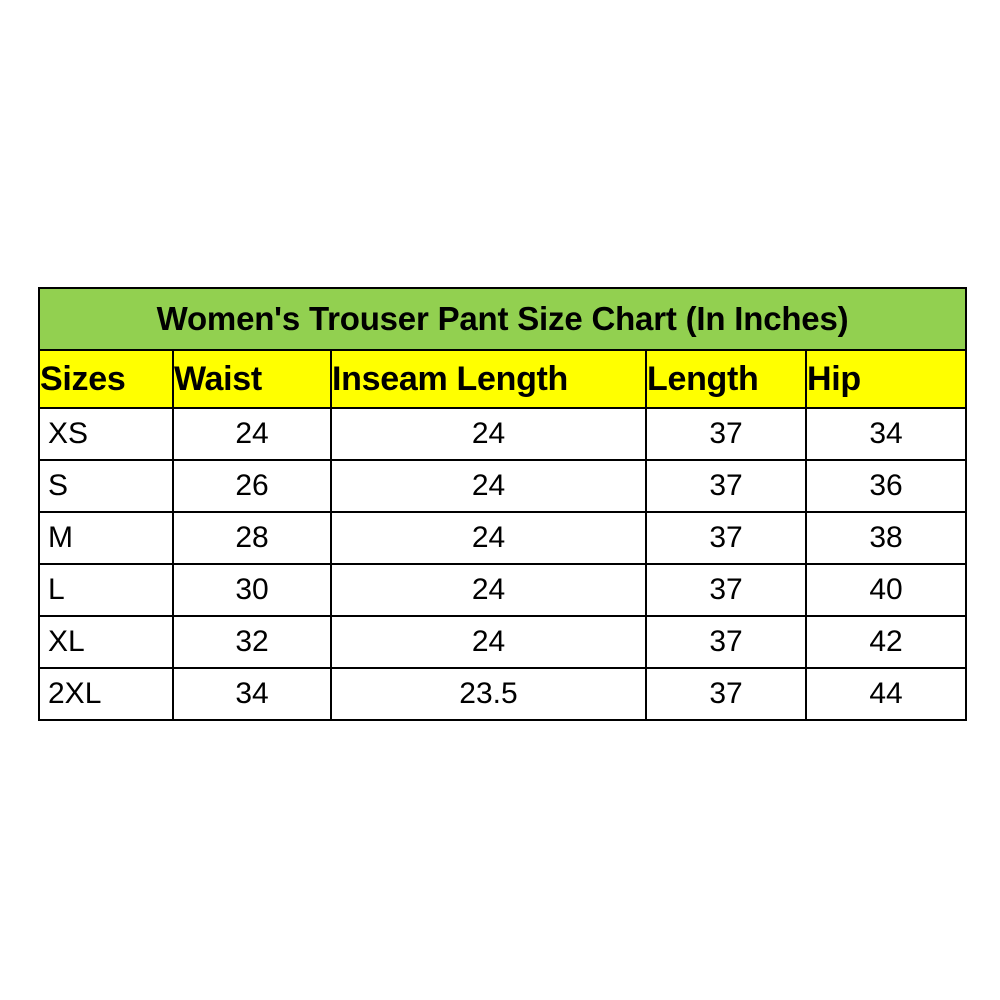 The height and width of the screenshot is (1000, 1000). What do you see at coordinates (488, 379) in the screenshot?
I see `column-header-inseam-length: Inseam Length` at bounding box center [488, 379].